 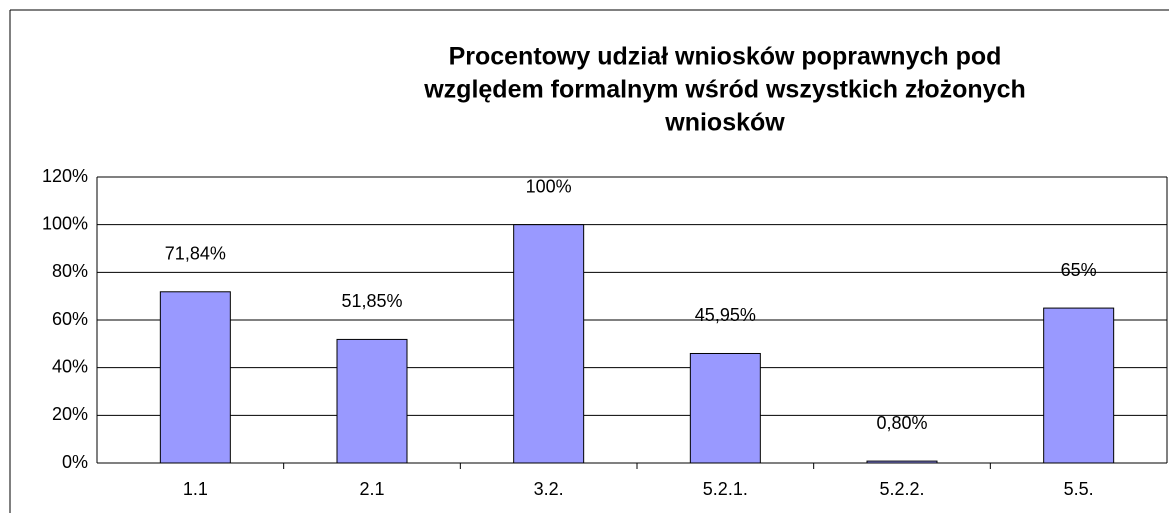 I want to click on data-label: 0,80%, so click(x=901, y=423).